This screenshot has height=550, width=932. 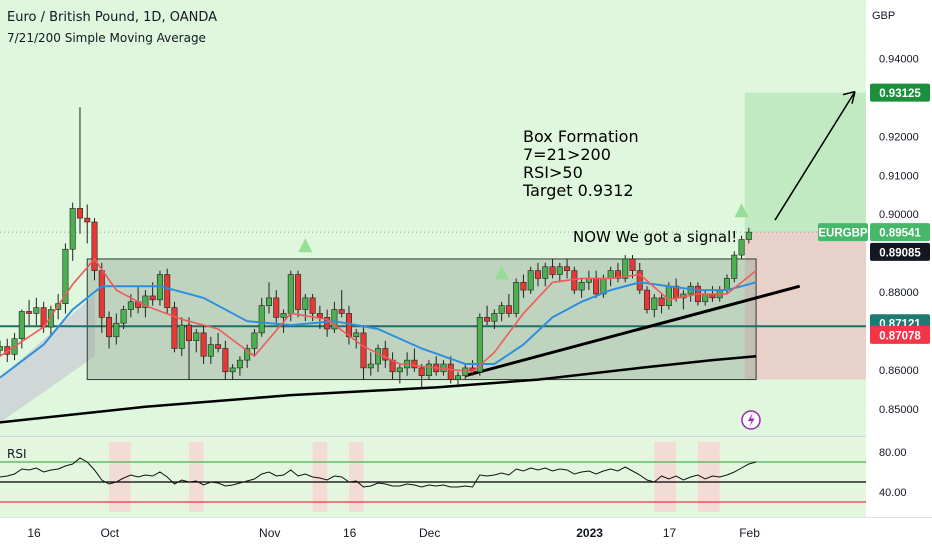 I want to click on price-tick-label: 0.92000, so click(x=899, y=137).